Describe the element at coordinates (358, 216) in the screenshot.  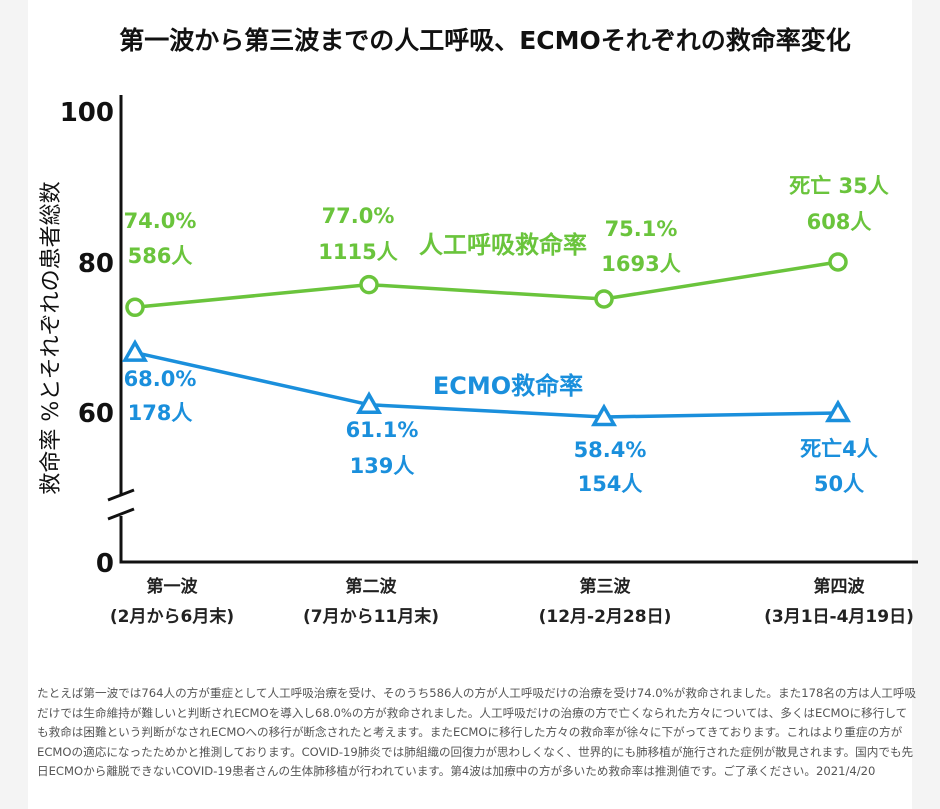
I see `vent-label-2-rate: 77.0%` at that location.